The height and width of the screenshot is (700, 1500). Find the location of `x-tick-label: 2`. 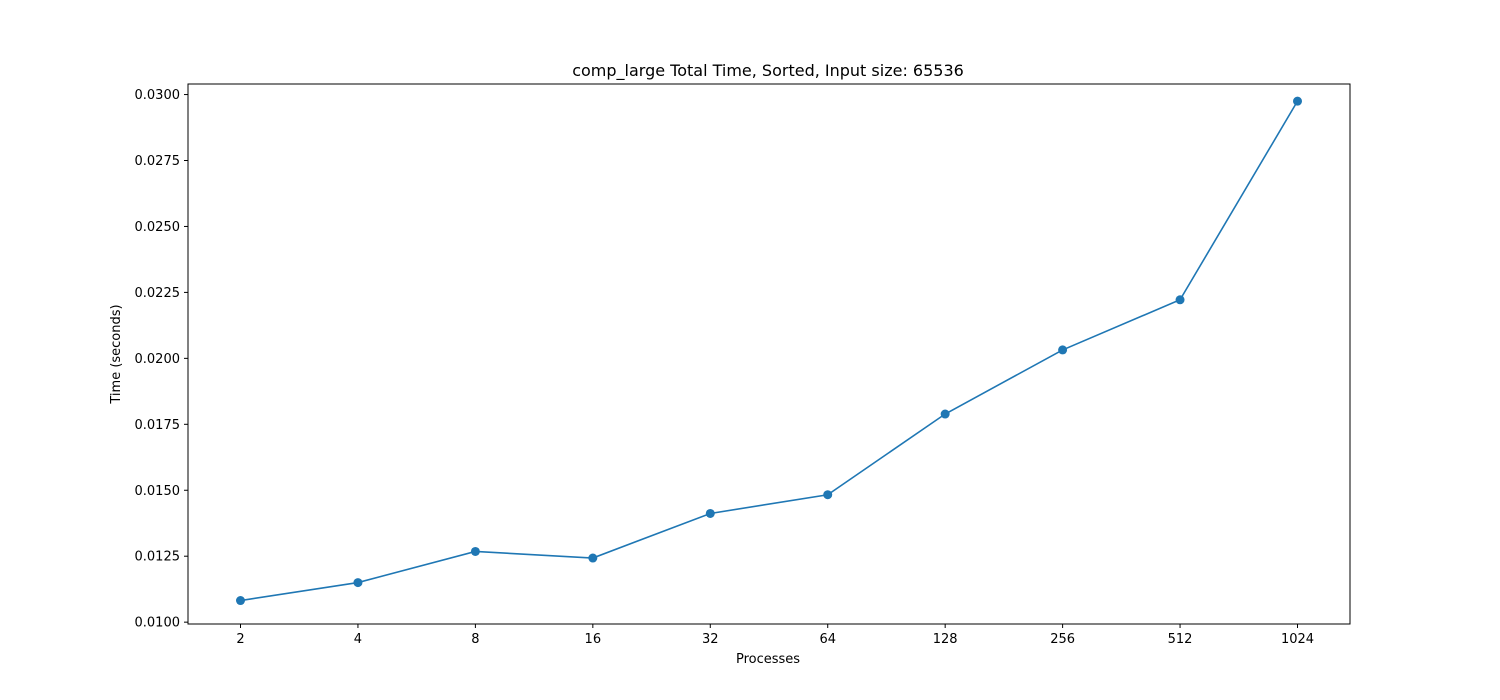

x-tick-label: 2 is located at coordinates (240, 639).